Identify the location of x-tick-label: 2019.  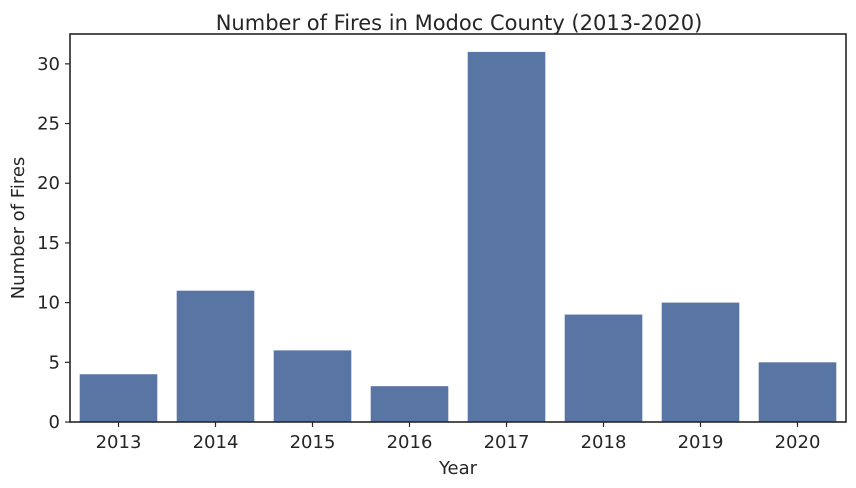
(701, 442).